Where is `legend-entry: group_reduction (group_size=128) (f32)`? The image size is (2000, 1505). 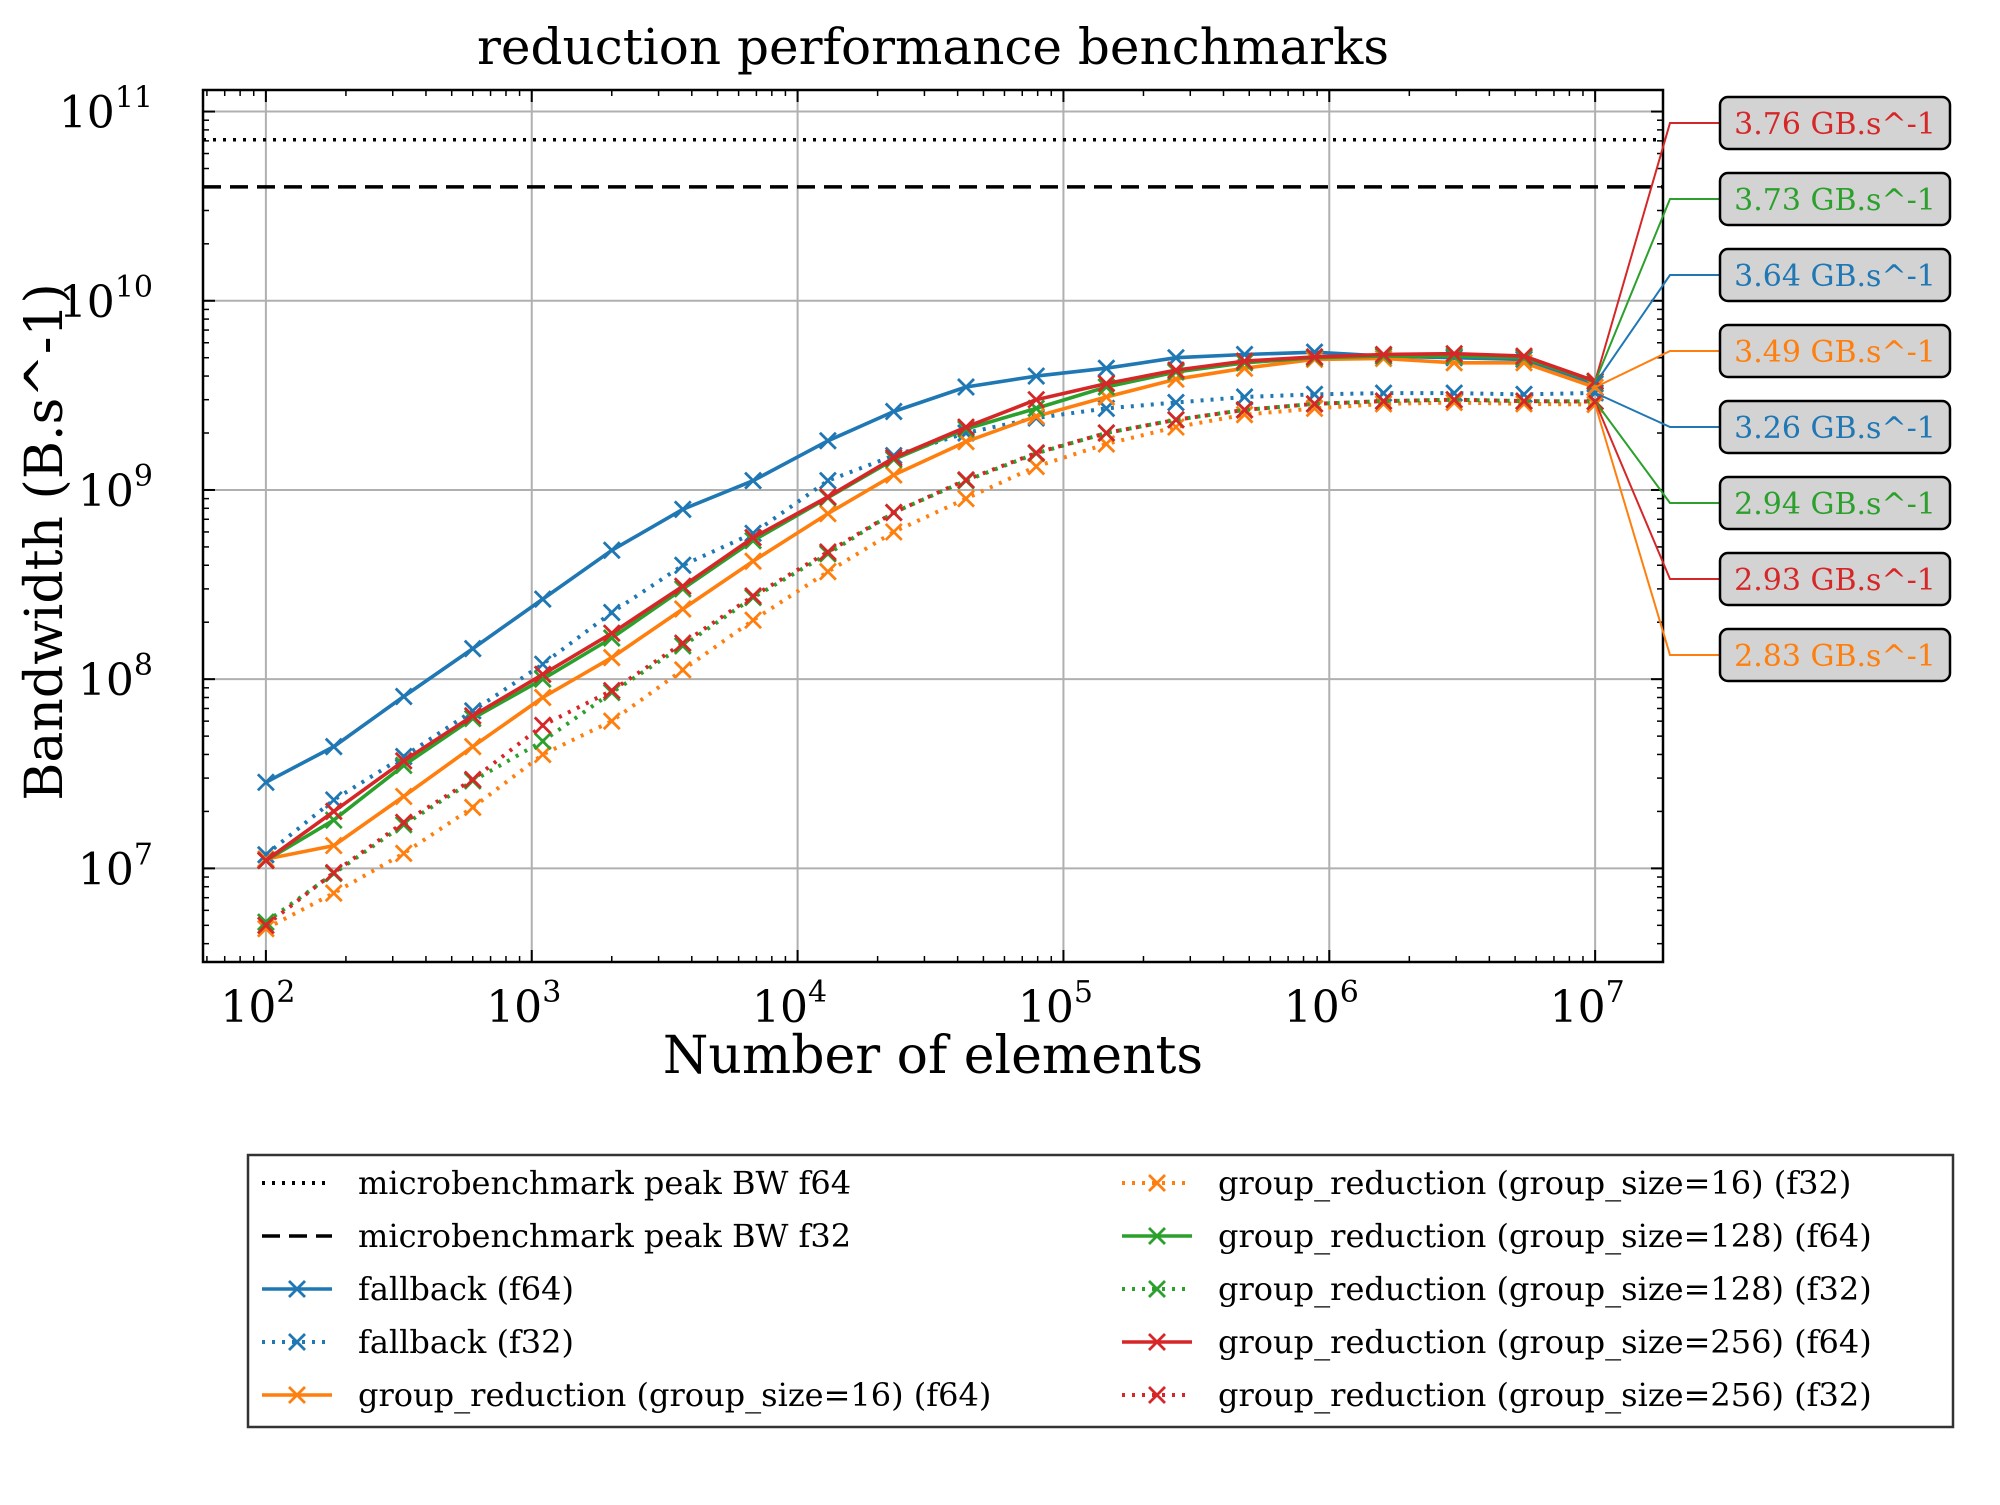 legend-entry: group_reduction (group_size=128) (f32) is located at coordinates (1497, 1289).